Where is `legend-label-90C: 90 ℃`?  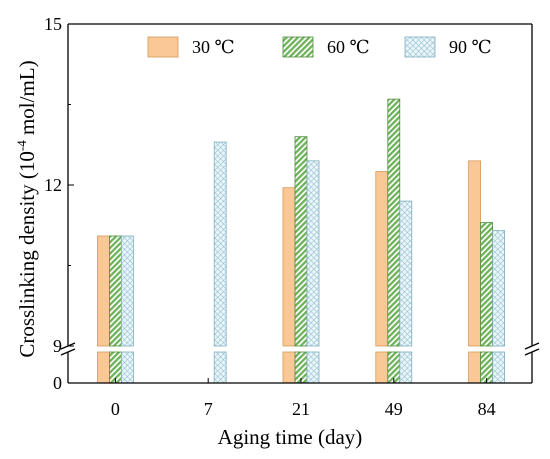 legend-label-90C: 90 ℃ is located at coordinates (470, 47).